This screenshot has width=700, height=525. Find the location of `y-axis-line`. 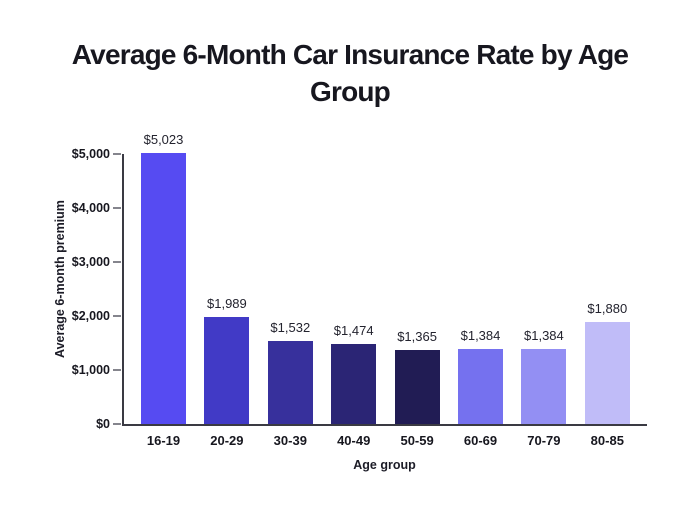

y-axis-line is located at coordinates (123, 289).